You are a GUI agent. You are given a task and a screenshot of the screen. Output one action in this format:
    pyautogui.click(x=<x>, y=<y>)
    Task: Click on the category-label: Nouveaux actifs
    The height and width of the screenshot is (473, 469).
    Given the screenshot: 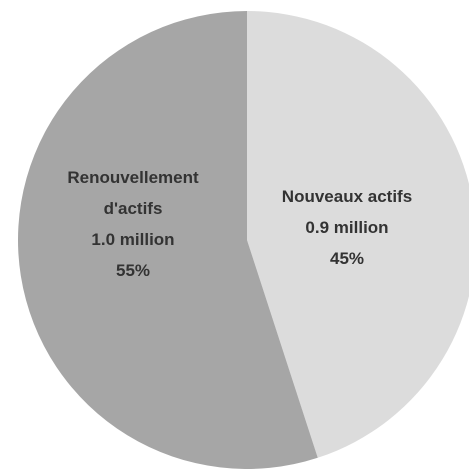 What is the action you would take?
    pyautogui.click(x=347, y=196)
    